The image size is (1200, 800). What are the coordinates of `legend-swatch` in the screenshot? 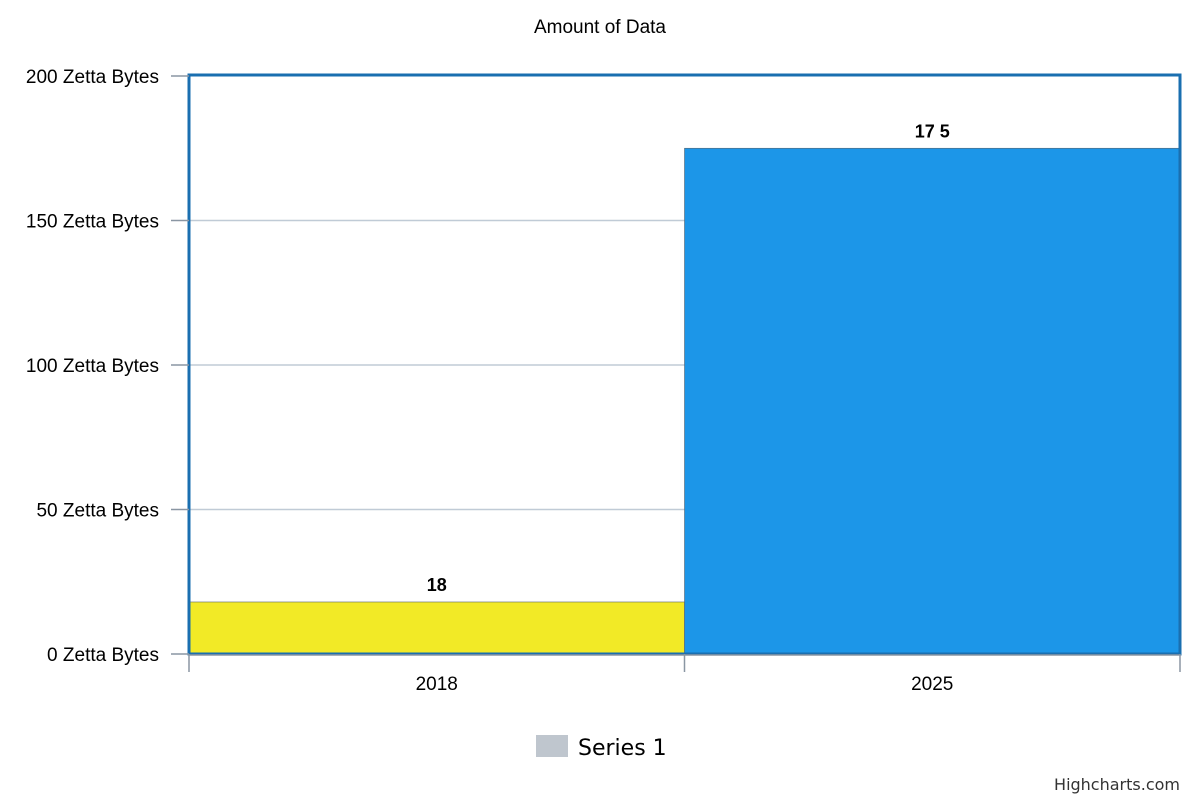 It's located at (552, 746).